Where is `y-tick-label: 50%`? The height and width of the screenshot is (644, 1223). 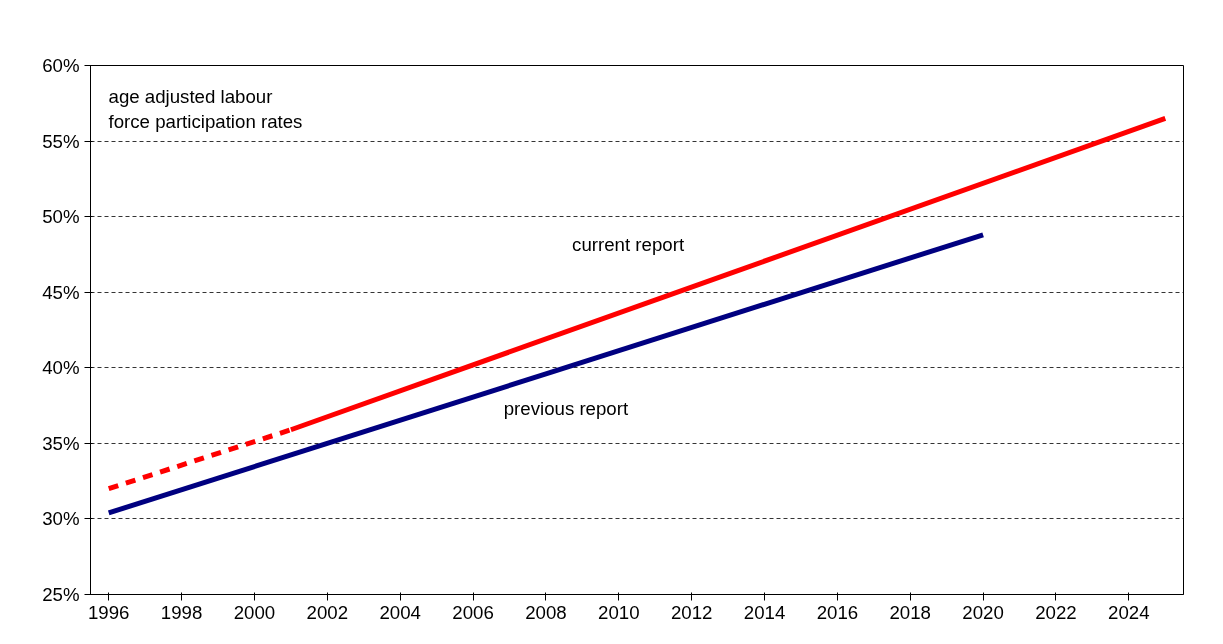
y-tick-label: 50% is located at coordinates (61, 217).